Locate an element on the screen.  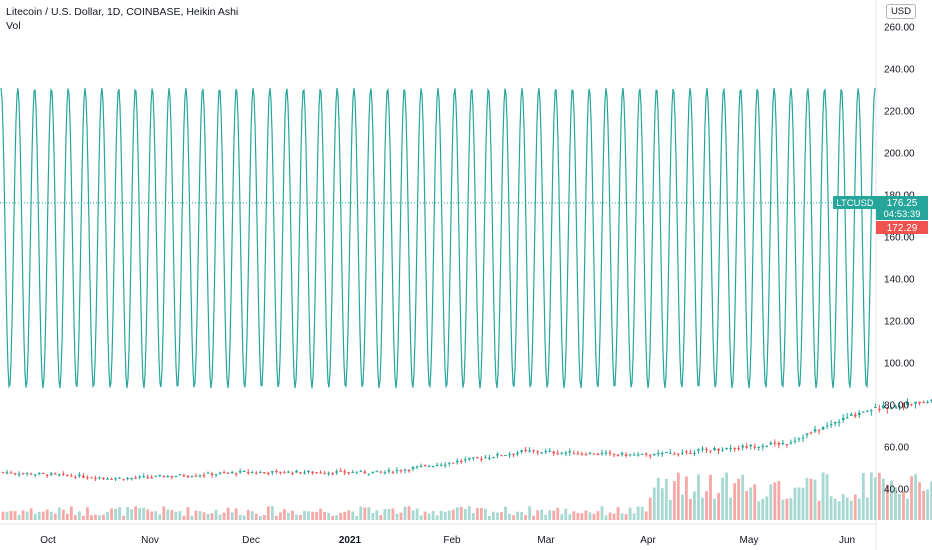
open-price-badge is located at coordinates (902, 227).